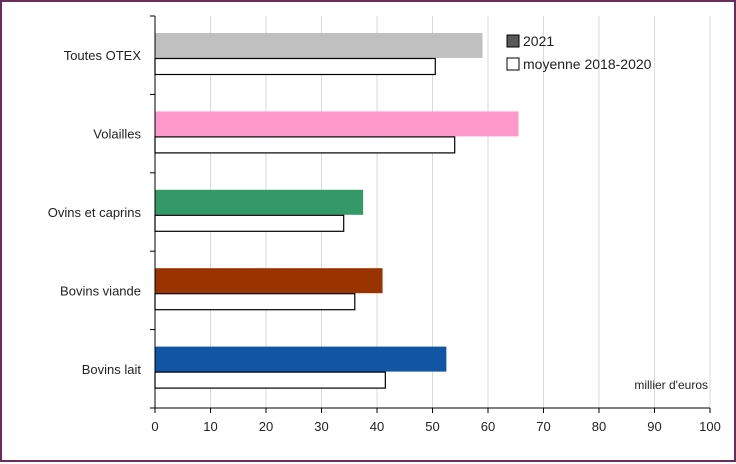 This screenshot has height=464, width=736. What do you see at coordinates (377, 426) in the screenshot?
I see `x-tick-label-40: 40` at bounding box center [377, 426].